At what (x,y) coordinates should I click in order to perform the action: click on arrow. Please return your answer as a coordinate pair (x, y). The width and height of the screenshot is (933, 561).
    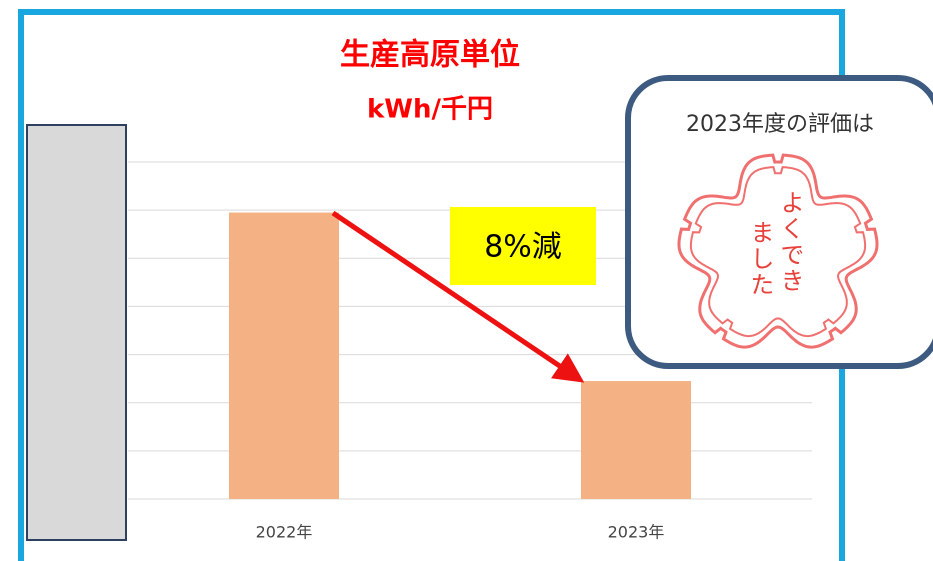
    Looking at the image, I should click on (458, 296).